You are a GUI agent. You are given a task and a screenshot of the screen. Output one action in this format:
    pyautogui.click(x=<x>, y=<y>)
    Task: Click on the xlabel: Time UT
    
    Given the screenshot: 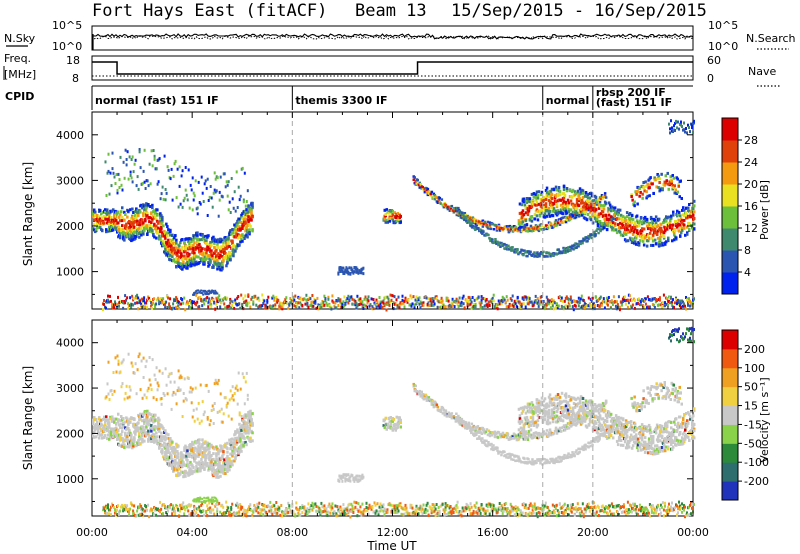 What is the action you would take?
    pyautogui.click(x=391, y=546)
    